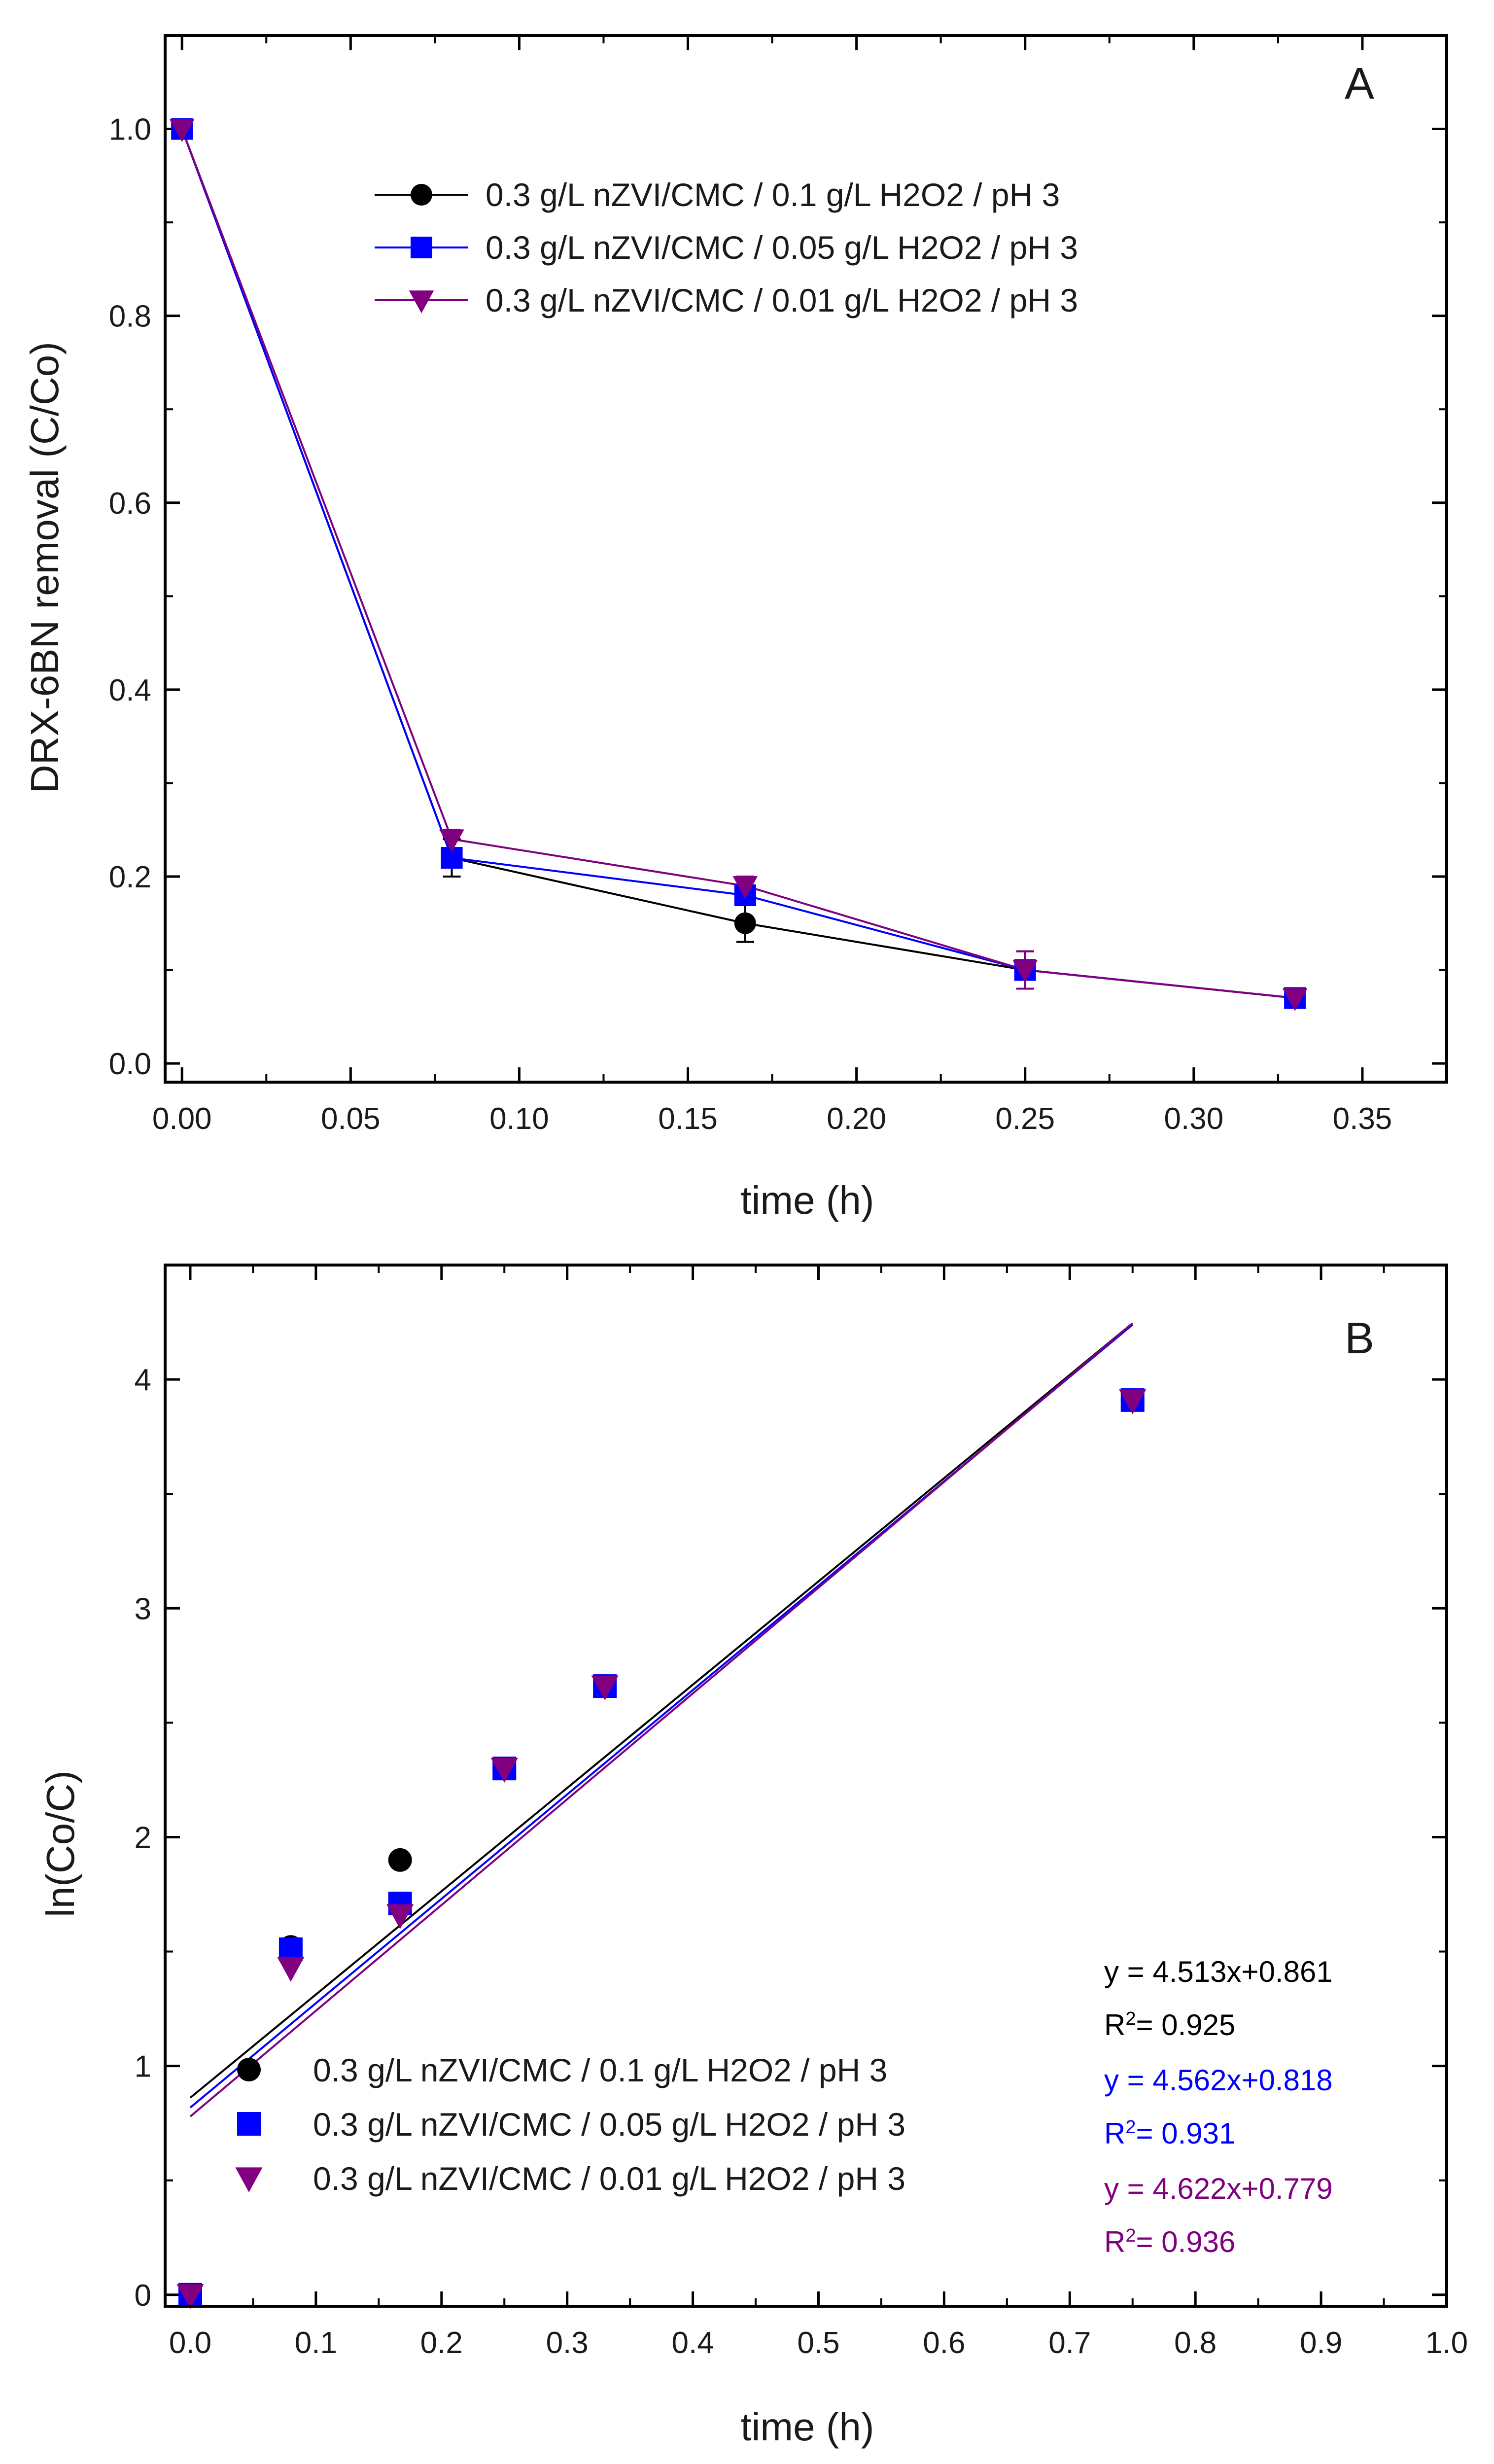 This screenshot has height=2464, width=1494. What do you see at coordinates (782, 247) in the screenshot?
I see `panel-a-legend-label-2: 0.3 g/L nZVI/CMC / 0.05 g/L H2O2 / pH 3` at bounding box center [782, 247].